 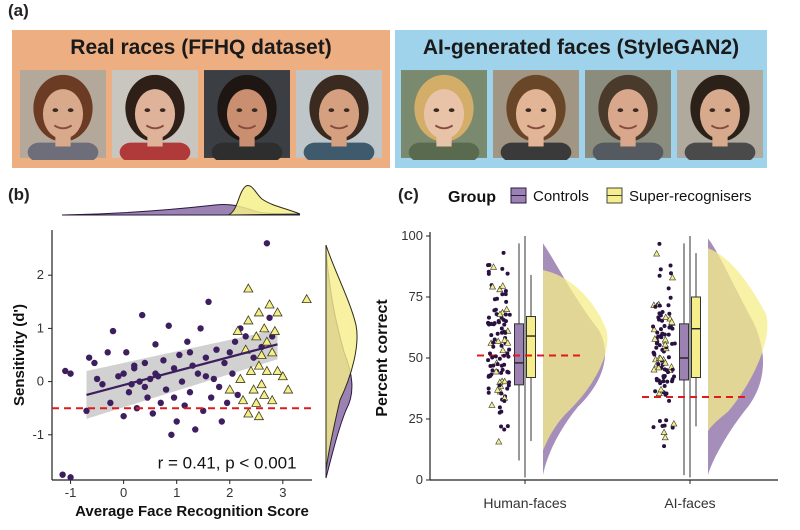 I want to click on real-face-2-photo, so click(x=155, y=114).